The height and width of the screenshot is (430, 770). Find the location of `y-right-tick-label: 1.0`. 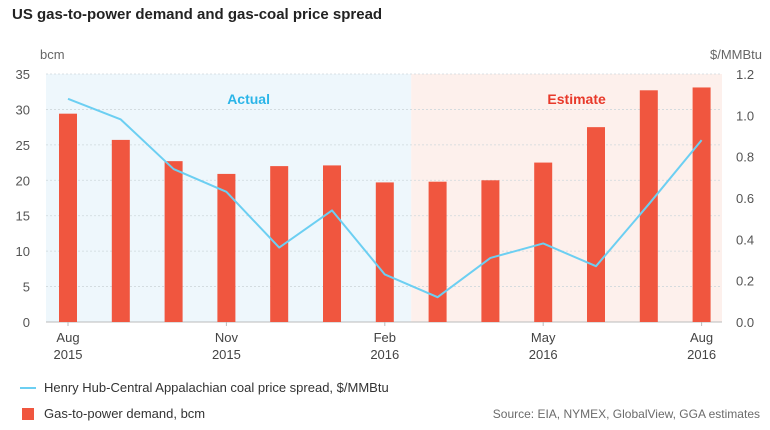

y-right-tick-label: 1.0 is located at coordinates (745, 115).